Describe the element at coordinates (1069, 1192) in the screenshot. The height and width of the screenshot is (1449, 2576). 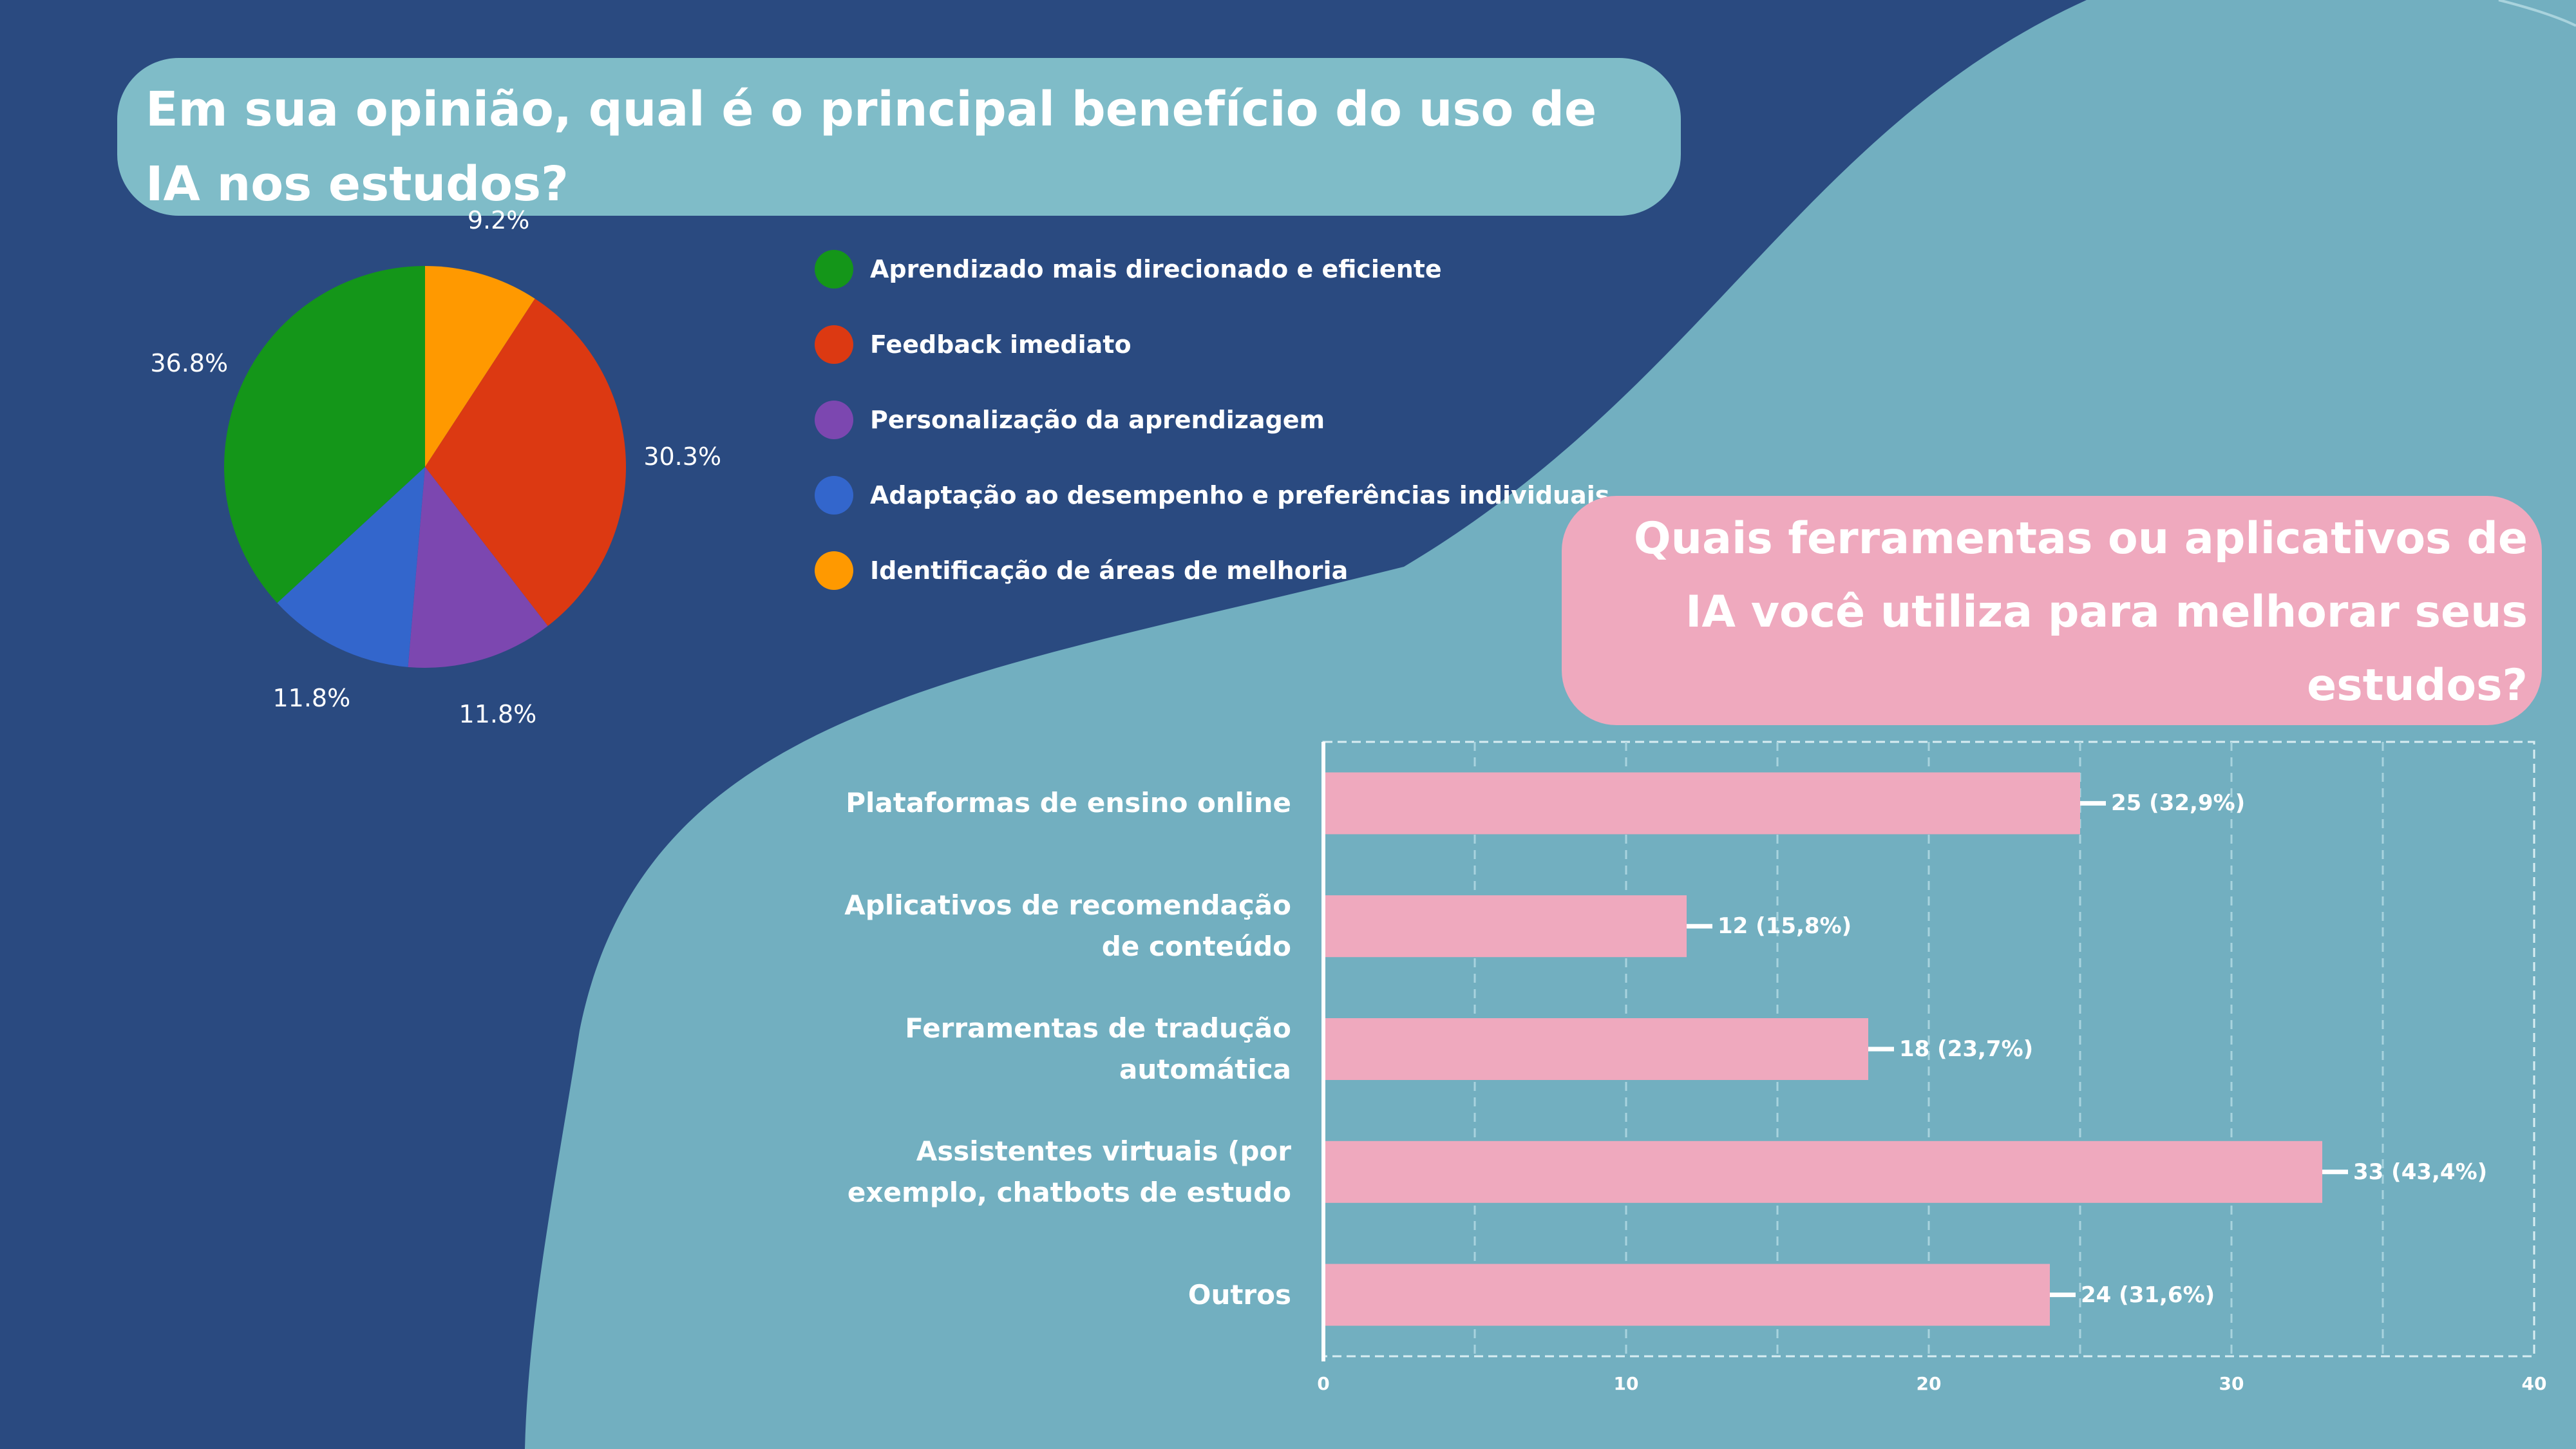
I see `bar-category-label-line: exemplo, chatbots de estudo` at that location.